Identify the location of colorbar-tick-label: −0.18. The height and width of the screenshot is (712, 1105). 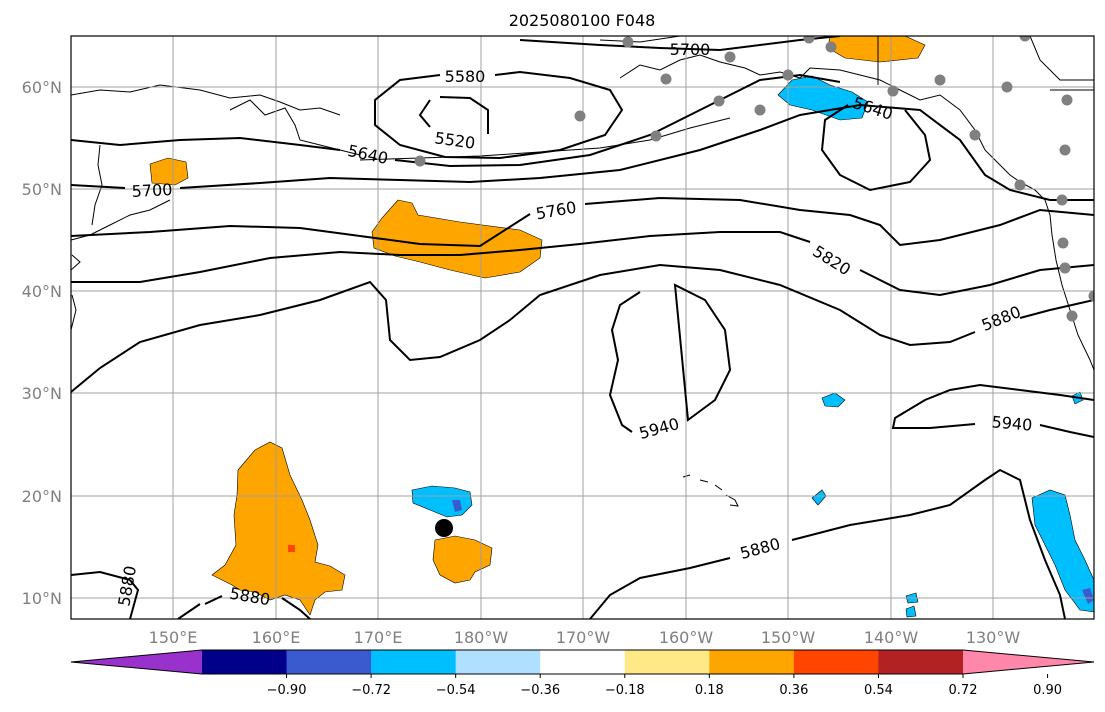
(625, 690).